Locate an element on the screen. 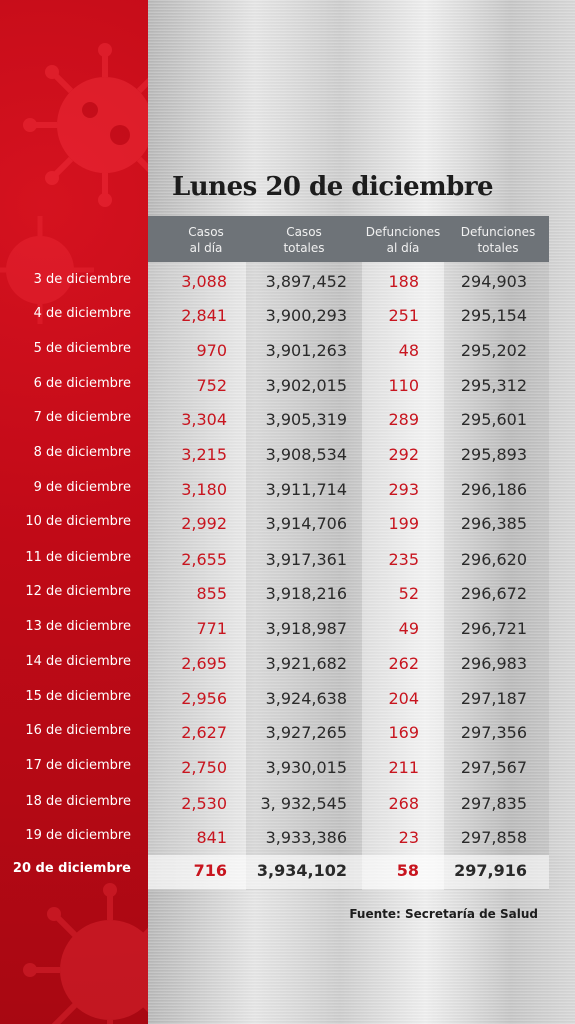  cell-casos-dia: 2,530 is located at coordinates (204, 803).